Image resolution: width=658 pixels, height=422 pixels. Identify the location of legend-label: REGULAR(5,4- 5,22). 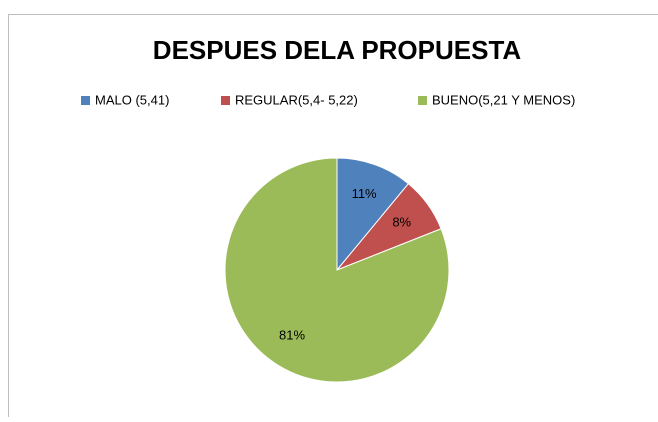
(296, 99).